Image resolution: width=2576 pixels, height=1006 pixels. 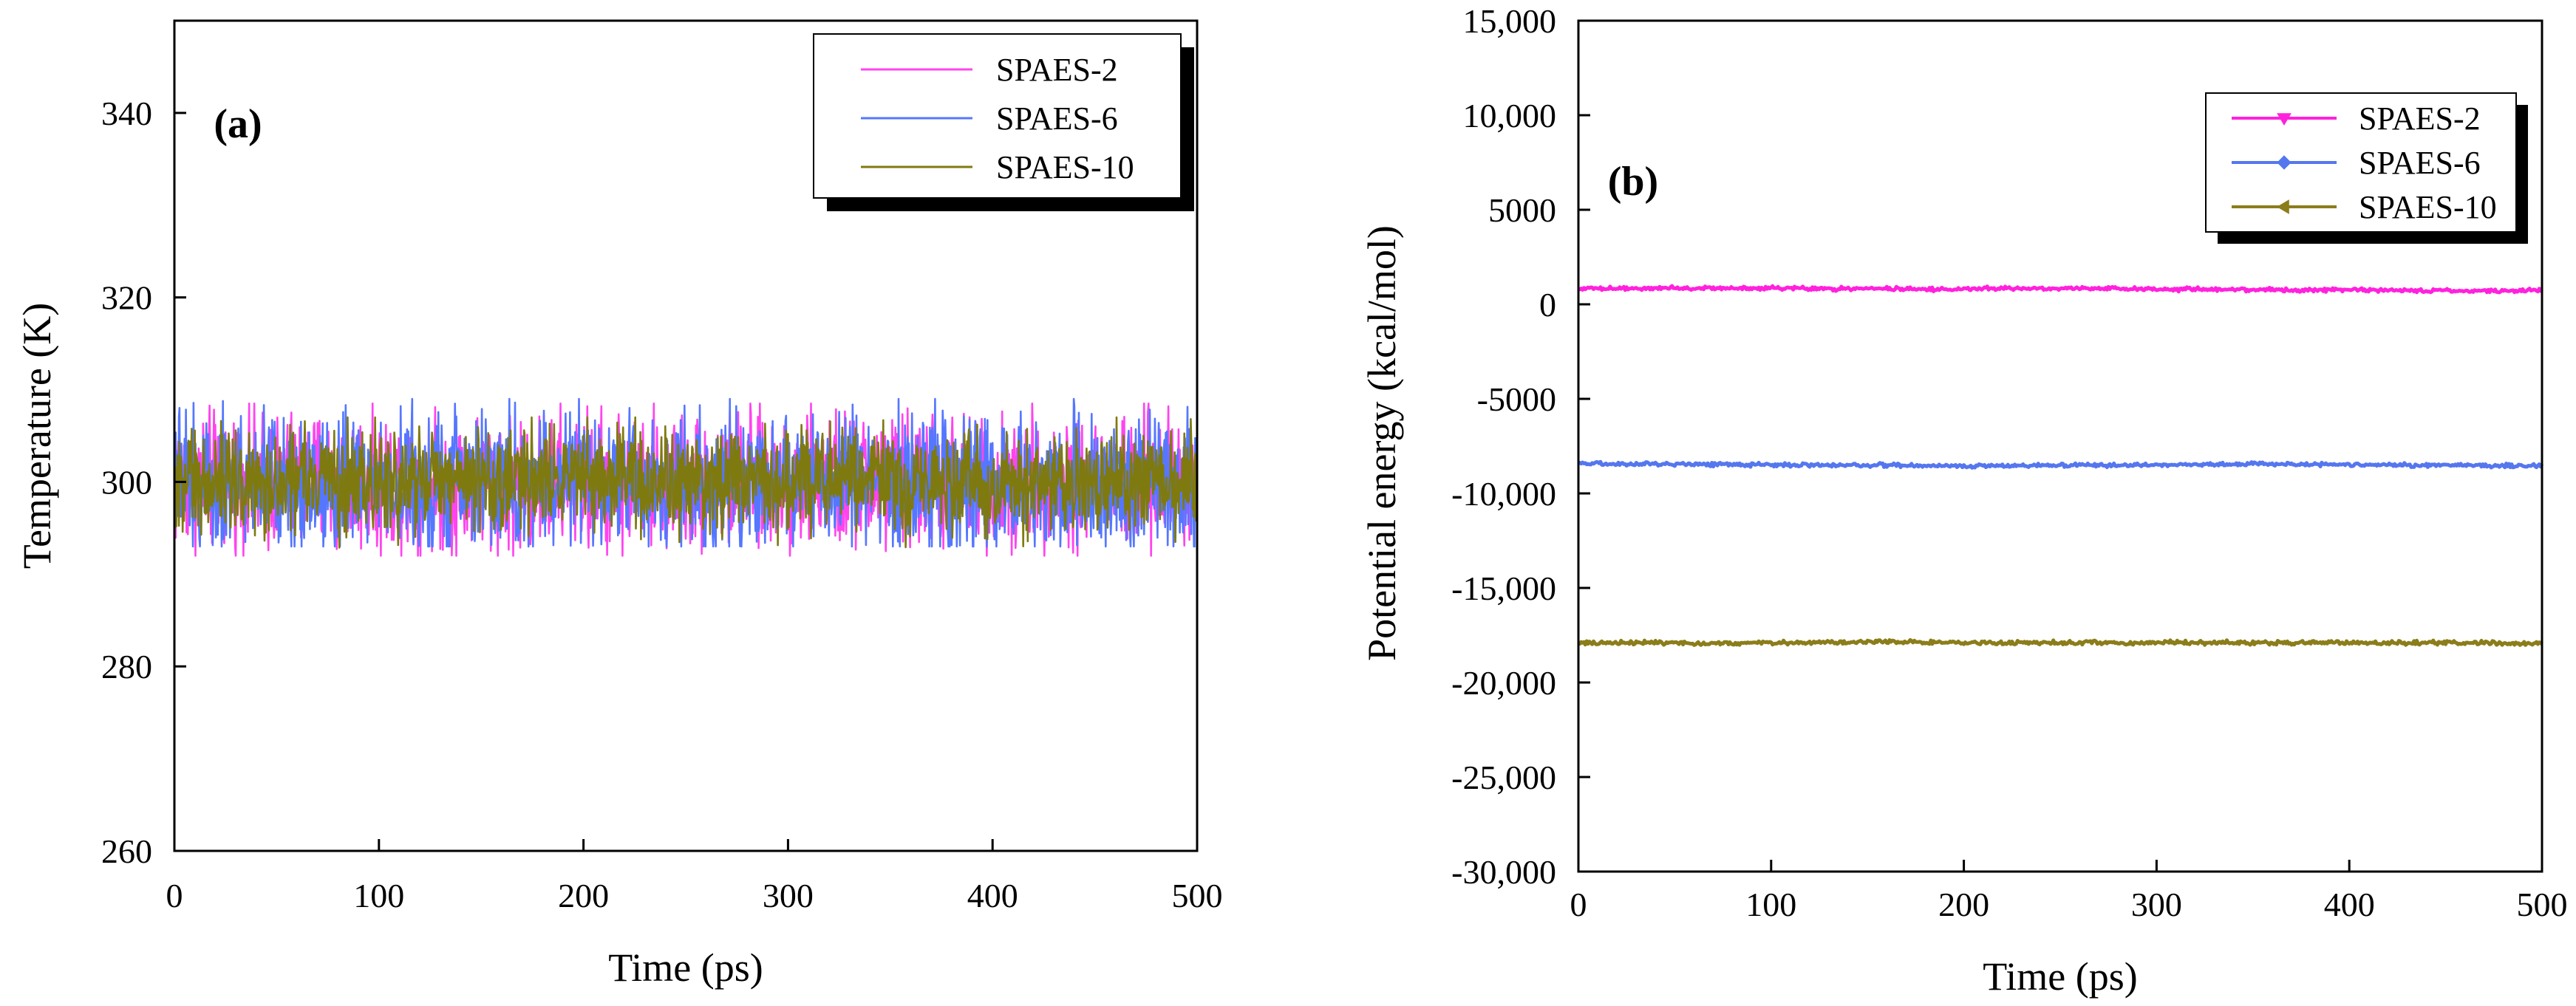 I want to click on y-axis-title: Potential energy (kcal/mol), so click(x=1382, y=443).